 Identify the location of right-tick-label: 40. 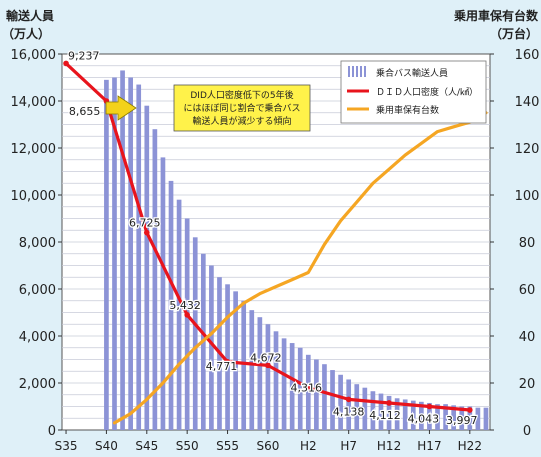
(527, 337).